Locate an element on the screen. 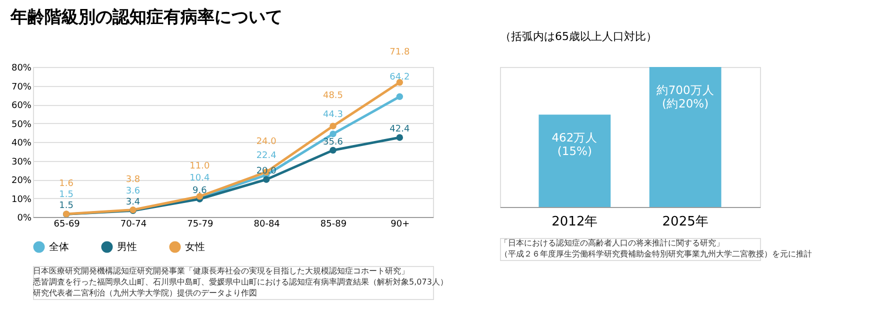  data-label: 35.6 is located at coordinates (333, 142).